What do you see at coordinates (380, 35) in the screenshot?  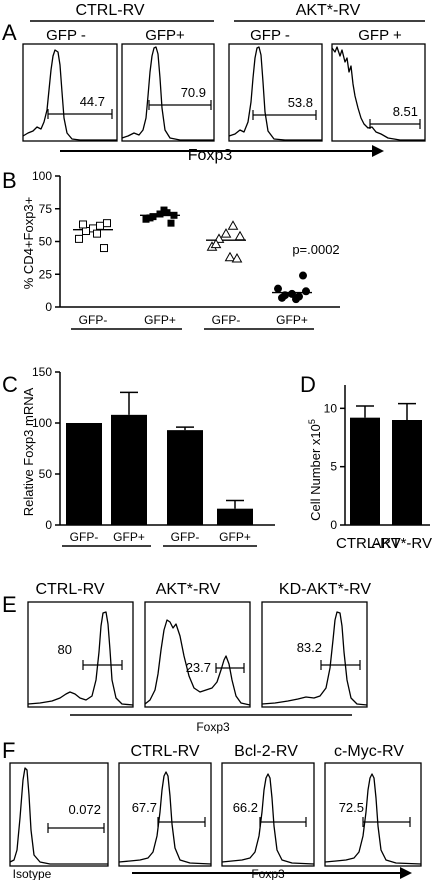 I see `panel-a-hist-4-label: GFP +` at bounding box center [380, 35].